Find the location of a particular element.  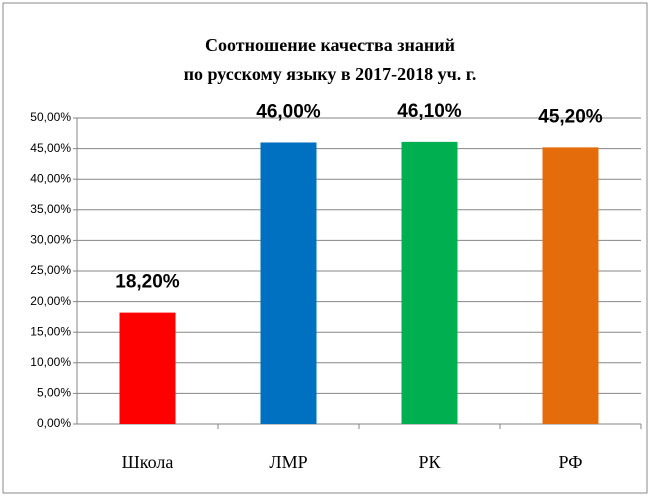

value-label: 46,00% is located at coordinates (288, 111).